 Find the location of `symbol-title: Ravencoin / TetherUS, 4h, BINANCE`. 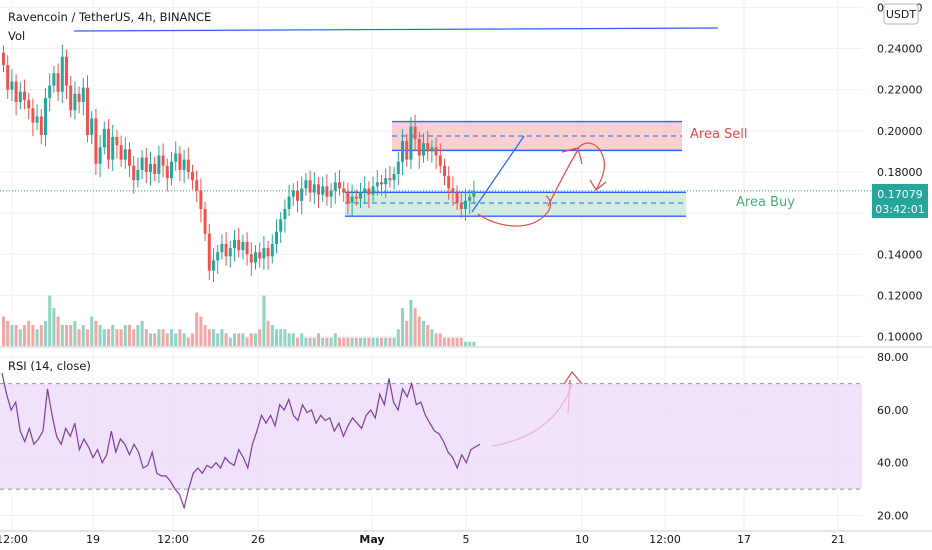

symbol-title: Ravencoin / TetherUS, 4h, BINANCE is located at coordinates (109, 17).